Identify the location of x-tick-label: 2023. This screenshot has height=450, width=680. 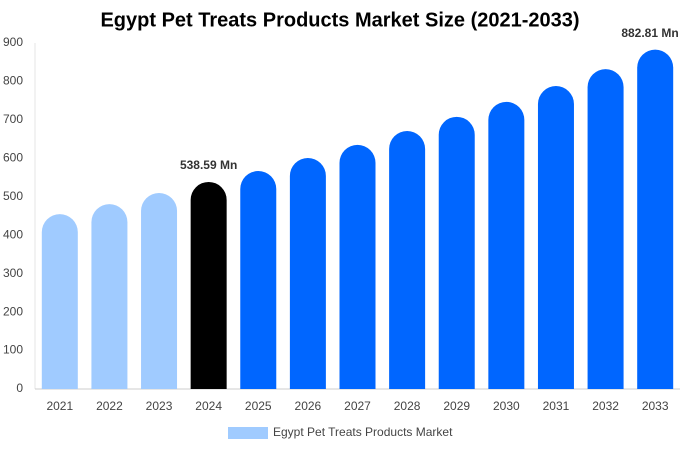
(159, 406).